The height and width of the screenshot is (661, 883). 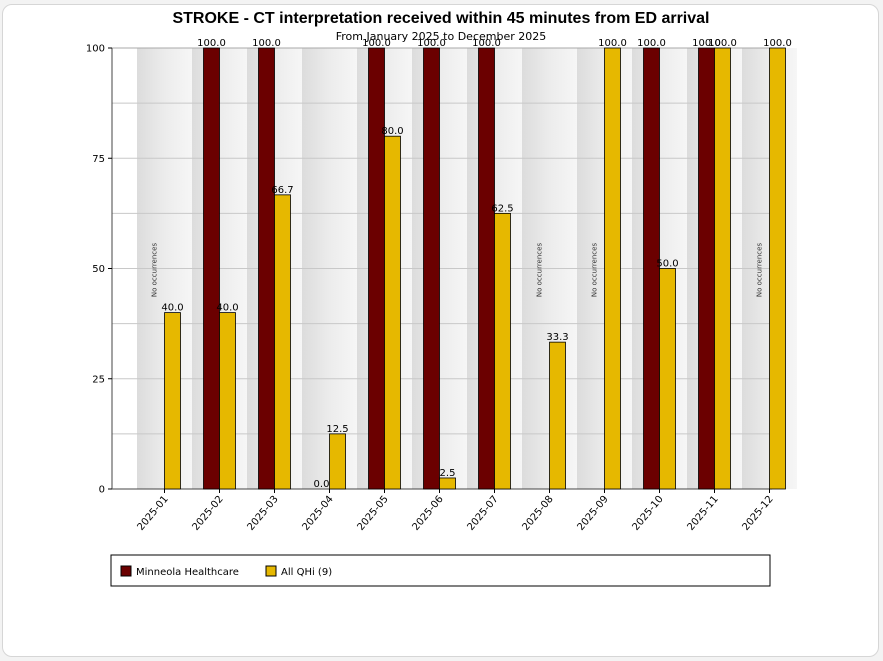 What do you see at coordinates (126, 571) in the screenshot?
I see `legend-swatch-minneola` at bounding box center [126, 571].